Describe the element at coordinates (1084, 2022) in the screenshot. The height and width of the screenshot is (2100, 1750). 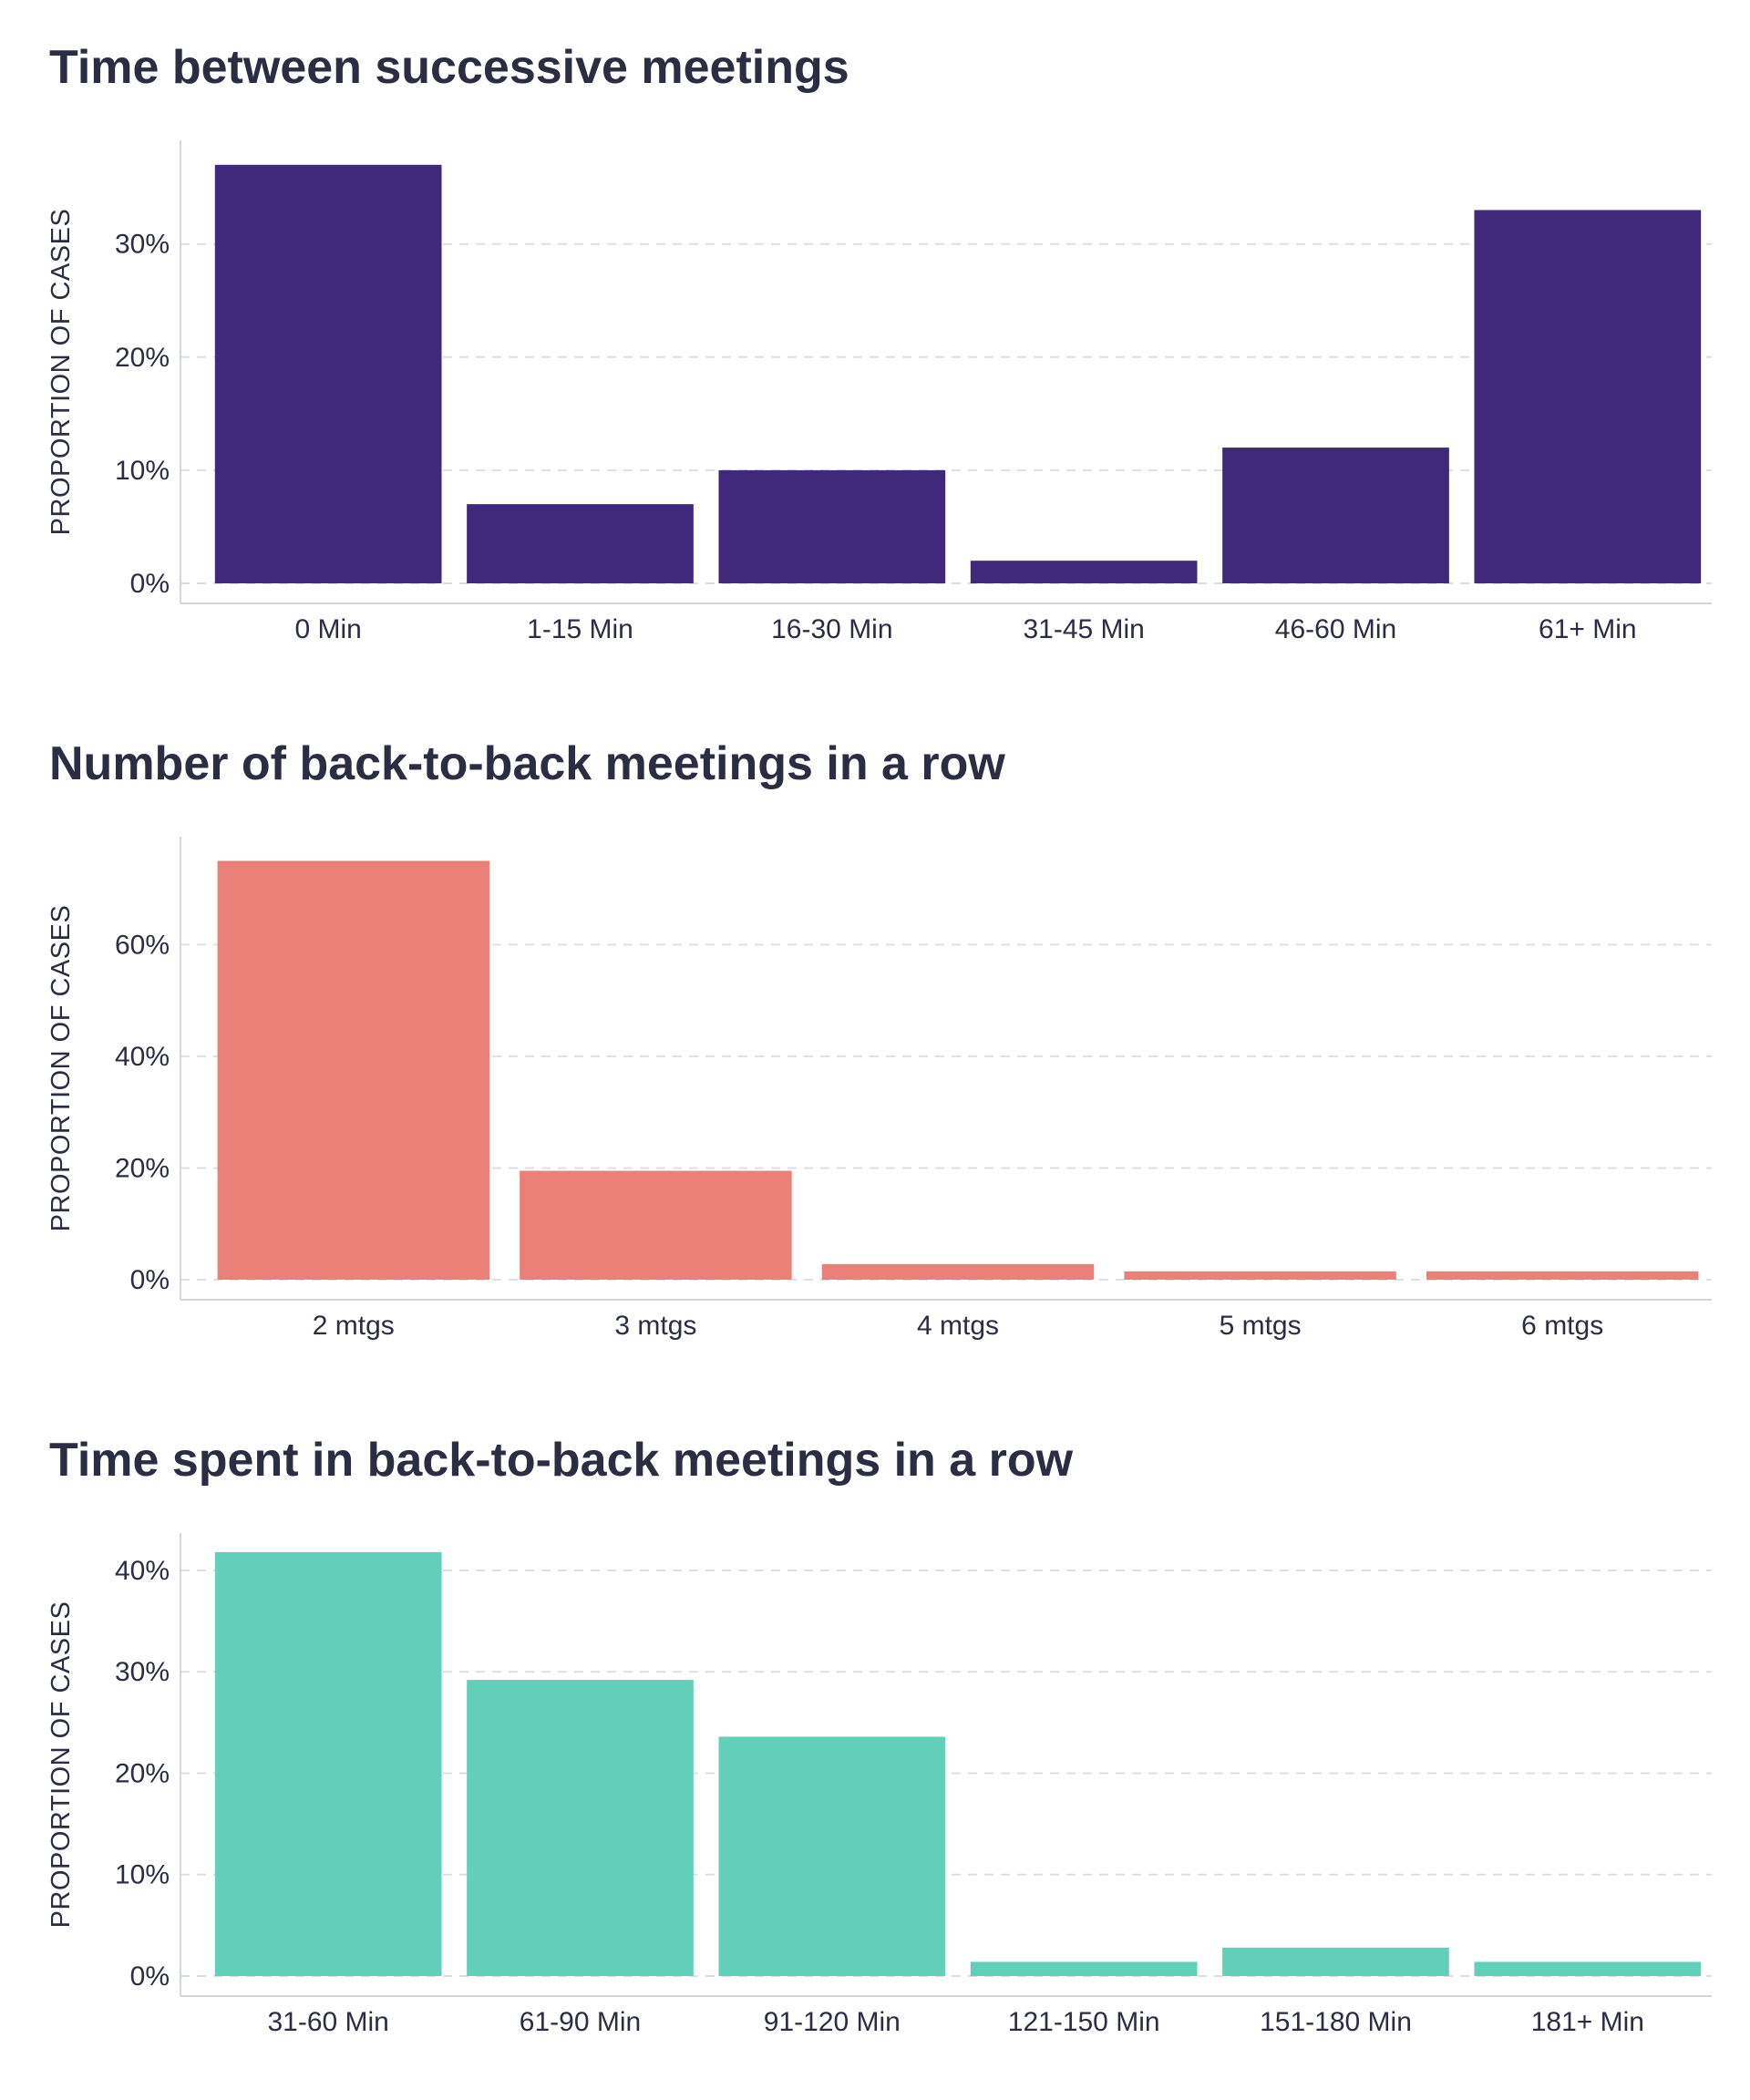
I see `x-tick-label: 121-150 Min` at that location.